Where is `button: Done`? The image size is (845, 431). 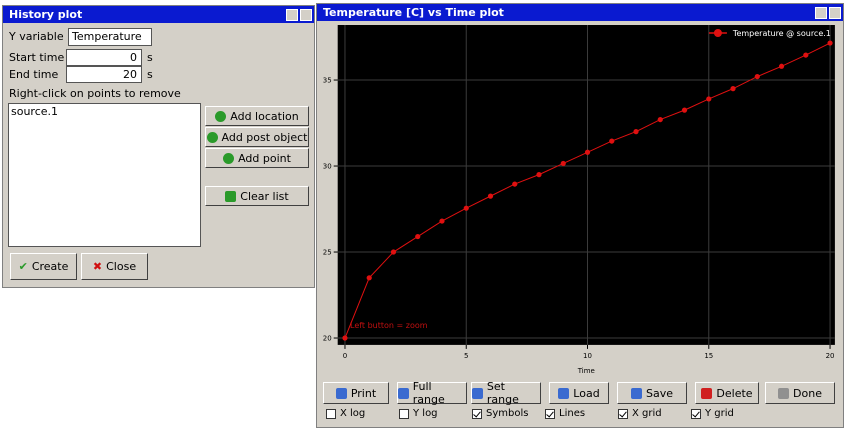
button: Done is located at coordinates (800, 393).